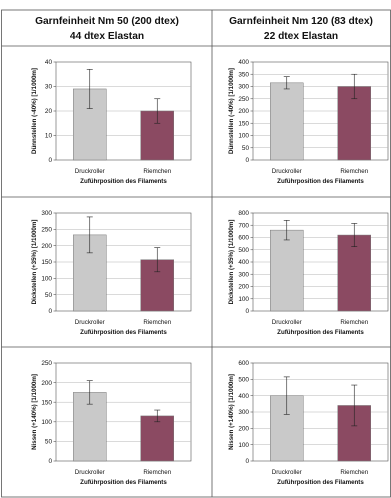 This screenshot has width=391, height=498. Describe the element at coordinates (243, 225) in the screenshot. I see `y-tick-label: 700` at that location.